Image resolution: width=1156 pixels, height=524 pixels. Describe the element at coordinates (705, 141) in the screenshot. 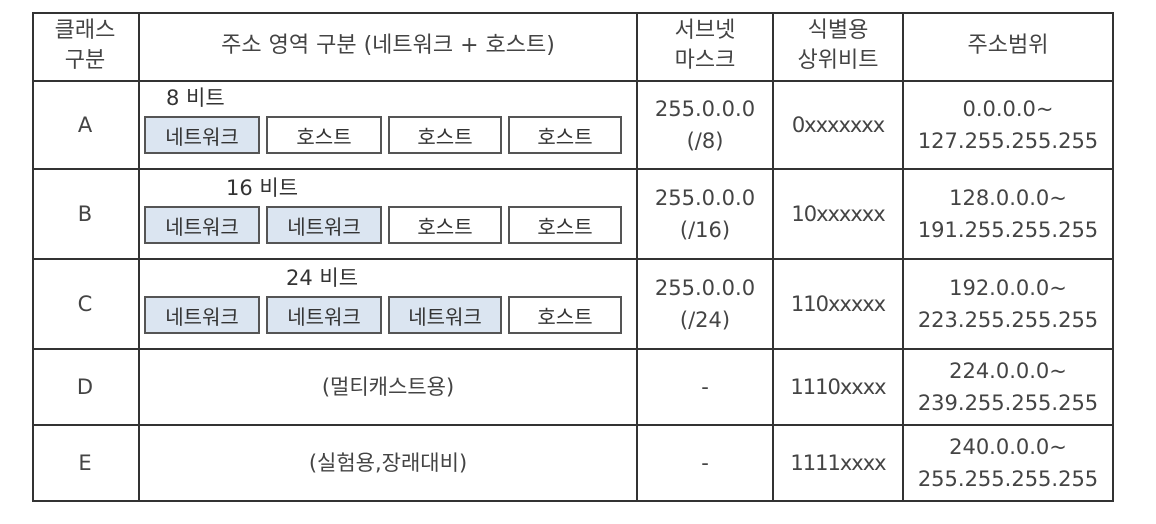

I see `subnet-mask-a-prefix: (/8)` at that location.